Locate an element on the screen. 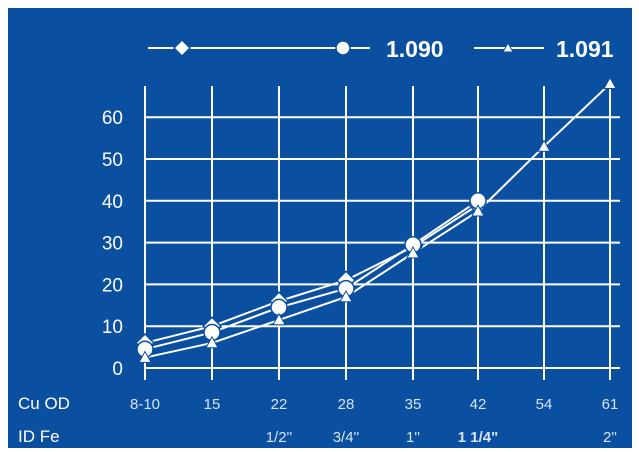 The height and width of the screenshot is (452, 639). x-tick-label: 22 is located at coordinates (279, 404).